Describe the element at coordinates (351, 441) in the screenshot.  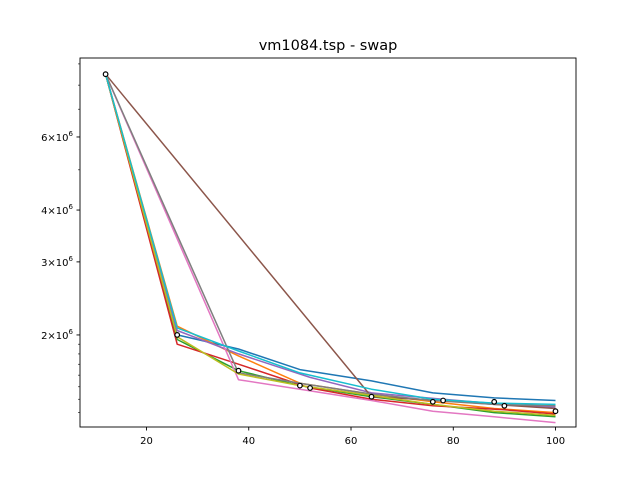
I see `x-tick-label: 60` at that location.